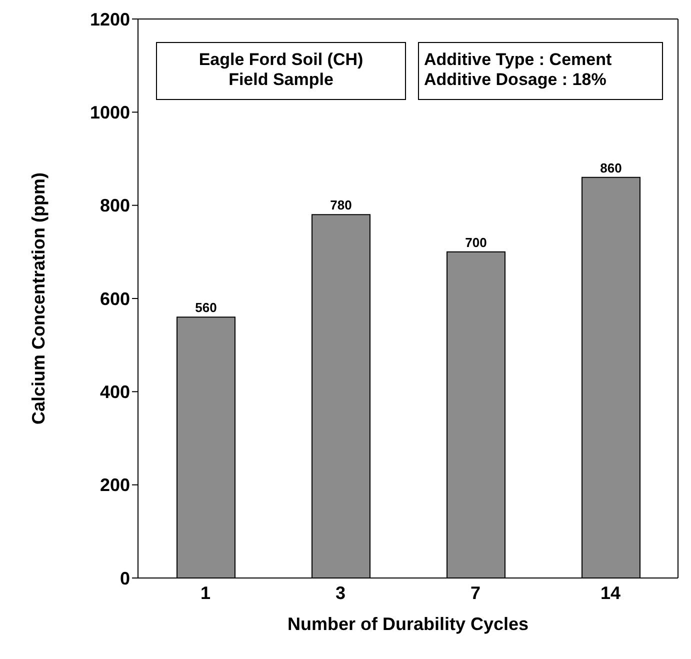  I want to click on y-tick-label: 800, so click(115, 206).